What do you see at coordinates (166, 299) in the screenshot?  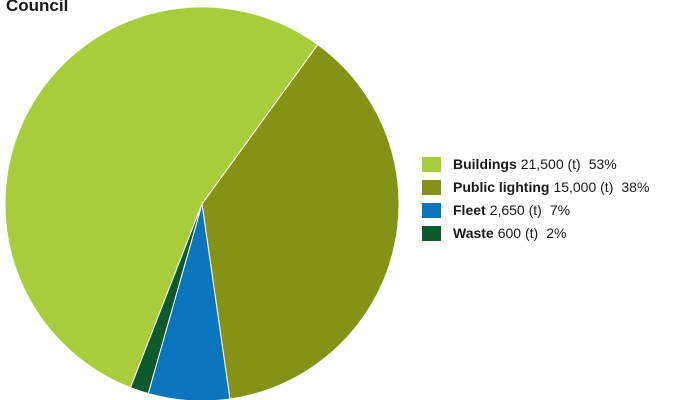 I see `pie-slice-waste` at bounding box center [166, 299].